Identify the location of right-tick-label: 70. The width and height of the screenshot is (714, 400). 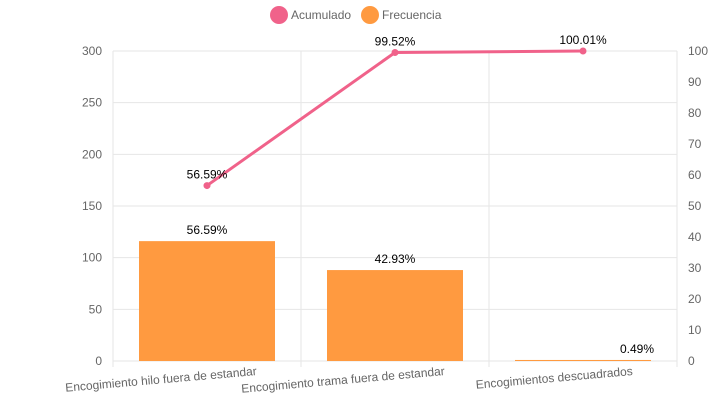
(695, 144).